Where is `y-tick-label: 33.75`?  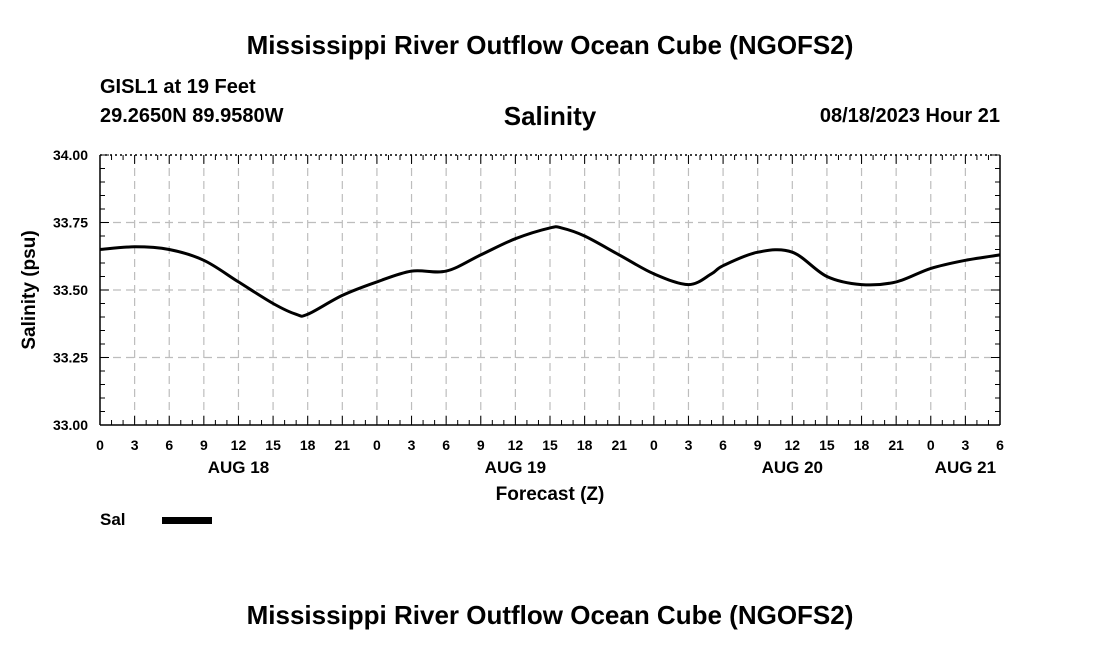
y-tick-label: 33.75 is located at coordinates (70, 223).